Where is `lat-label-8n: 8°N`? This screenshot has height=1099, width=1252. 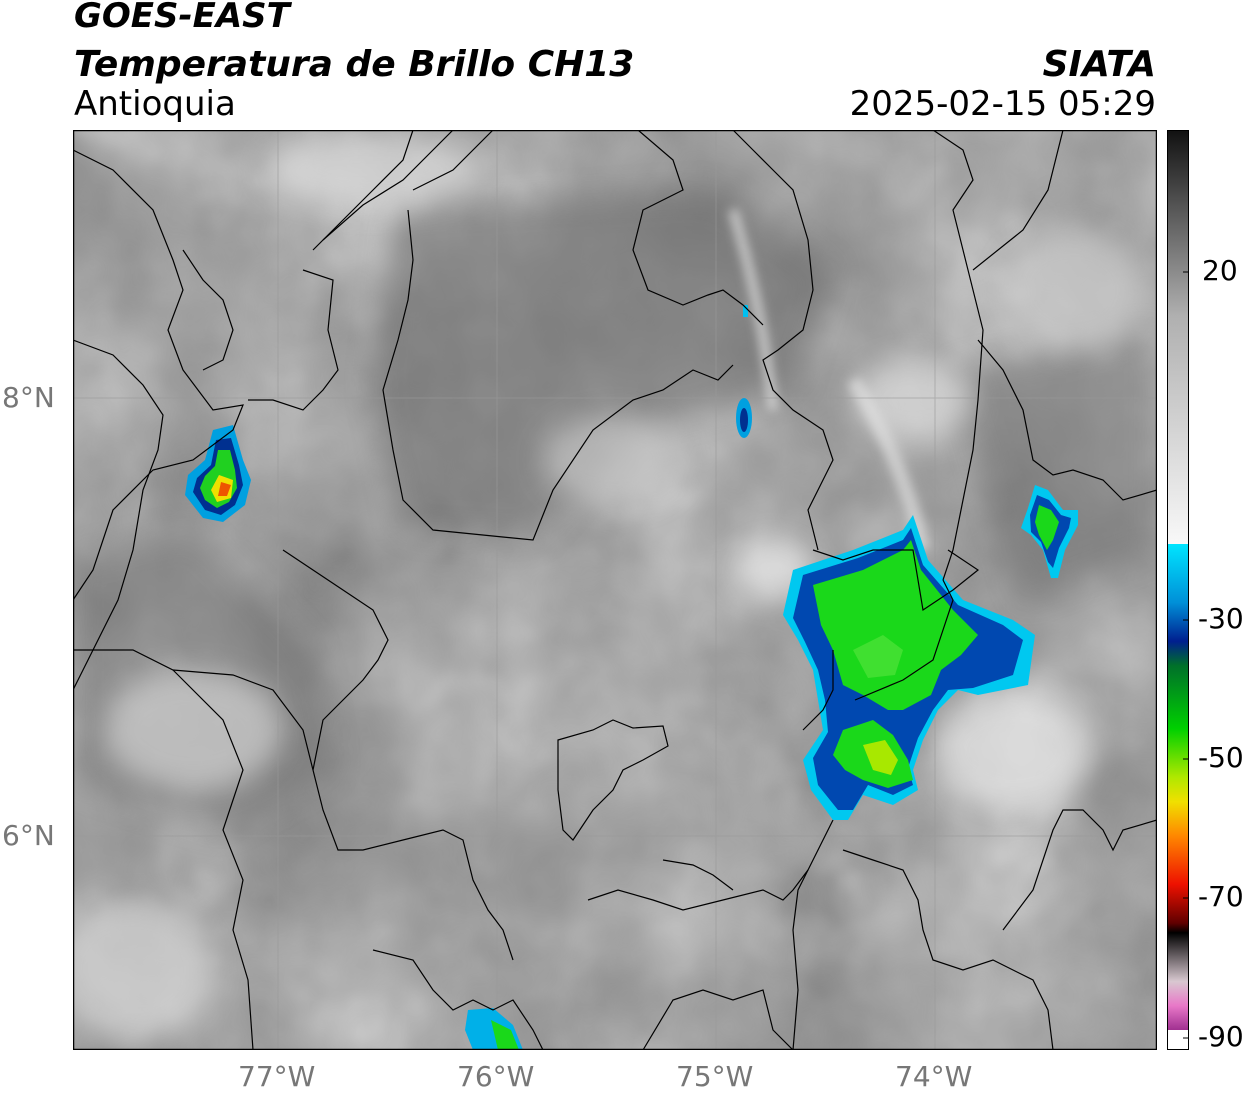 lat-label-8n: 8°N is located at coordinates (28, 397).